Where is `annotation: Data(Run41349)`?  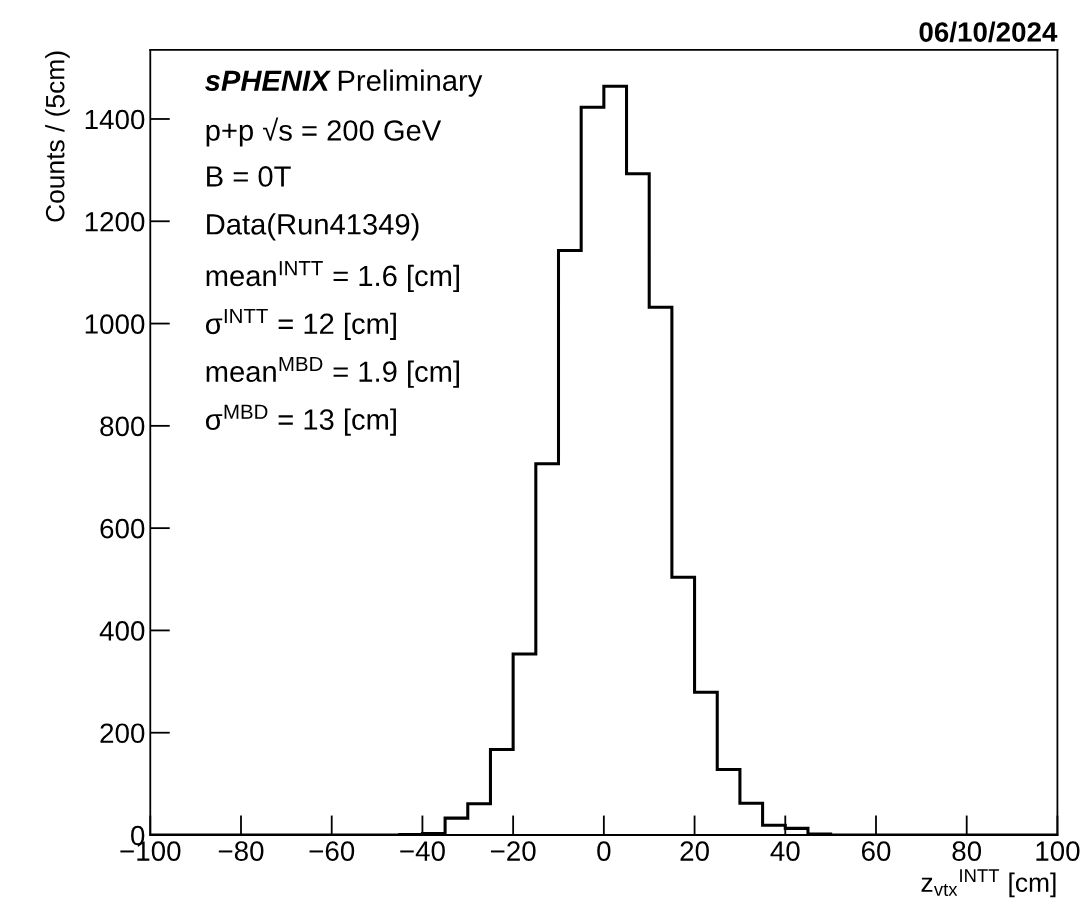 annotation: Data(Run41349) is located at coordinates (313, 227).